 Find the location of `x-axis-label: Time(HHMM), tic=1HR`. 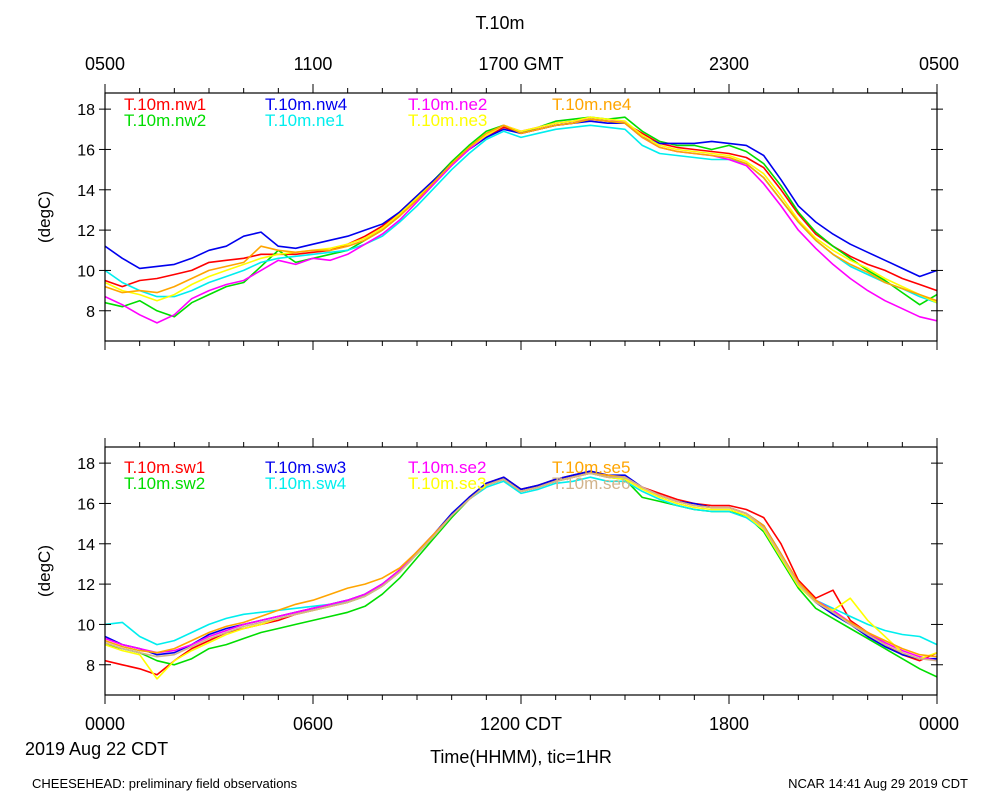

x-axis-label: Time(HHMM), tic=1HR is located at coordinates (521, 757).